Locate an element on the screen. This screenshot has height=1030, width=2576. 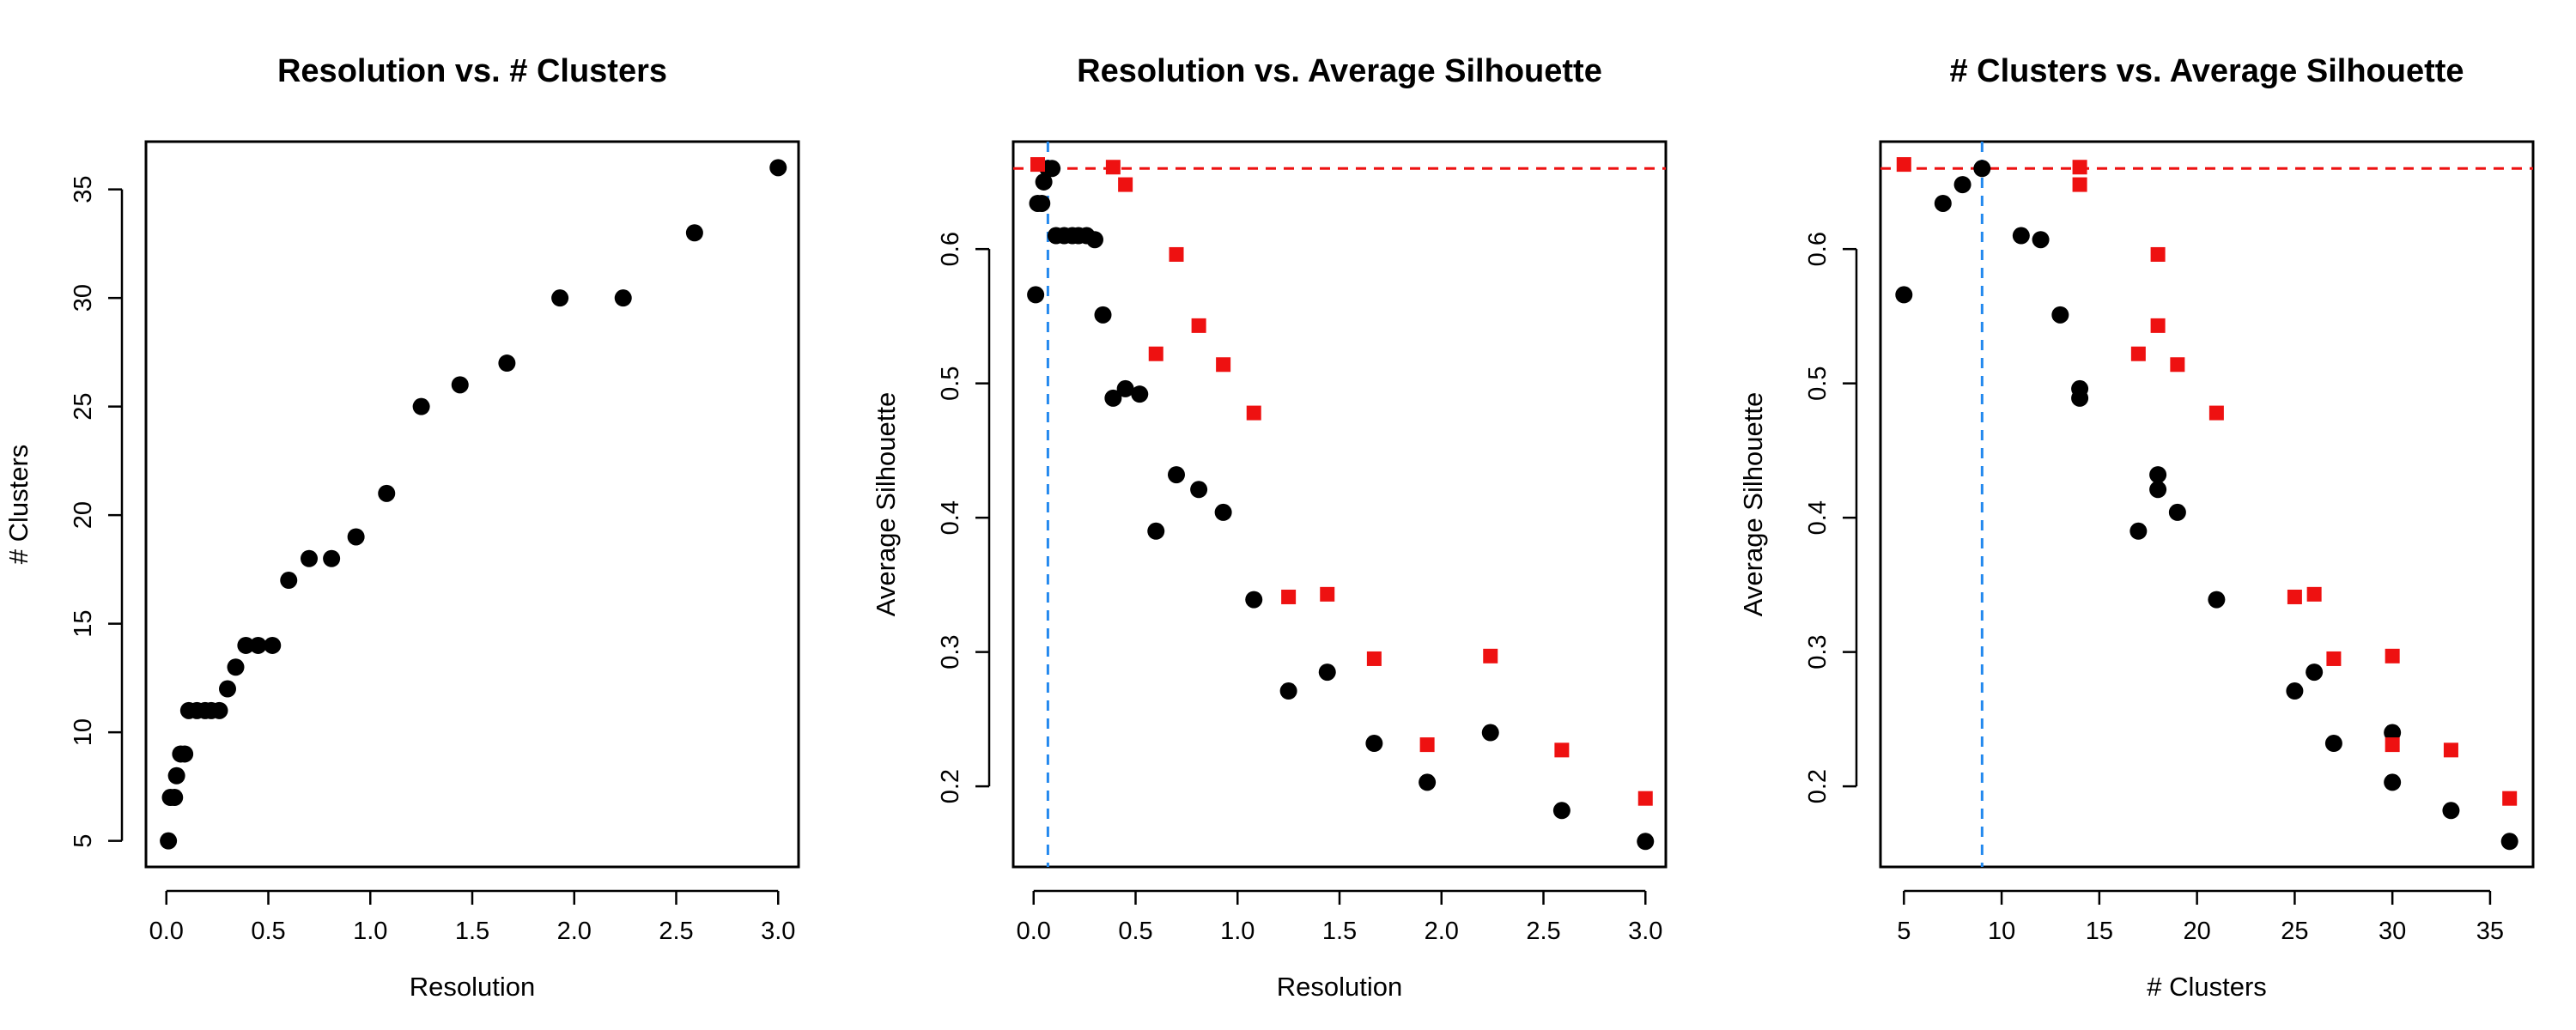
x-tick-label: 1.0 is located at coordinates (370, 931).